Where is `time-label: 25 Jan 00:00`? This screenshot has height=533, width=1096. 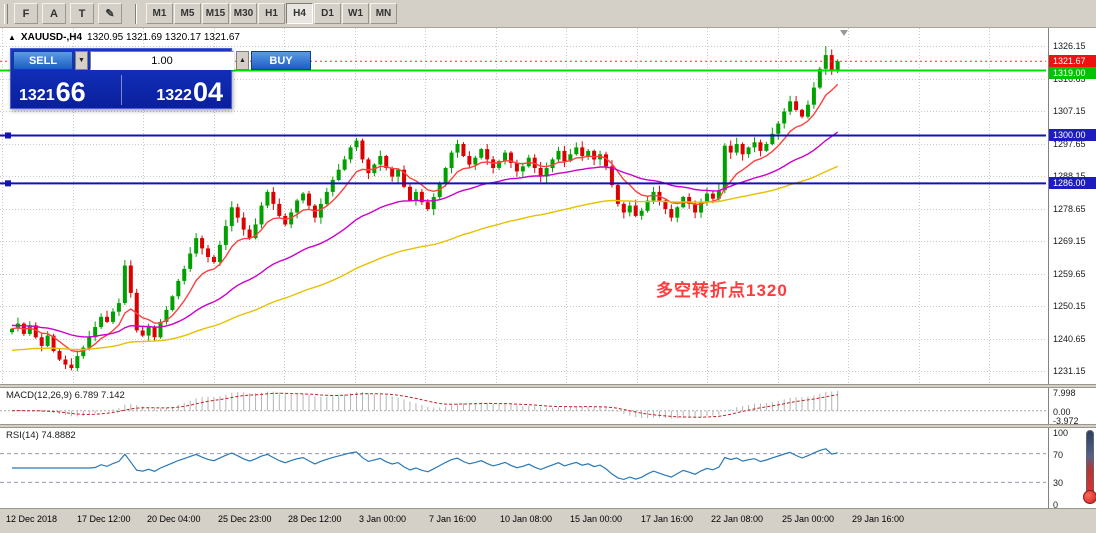
time-label: 25 Jan 00:00 is located at coordinates (808, 519).